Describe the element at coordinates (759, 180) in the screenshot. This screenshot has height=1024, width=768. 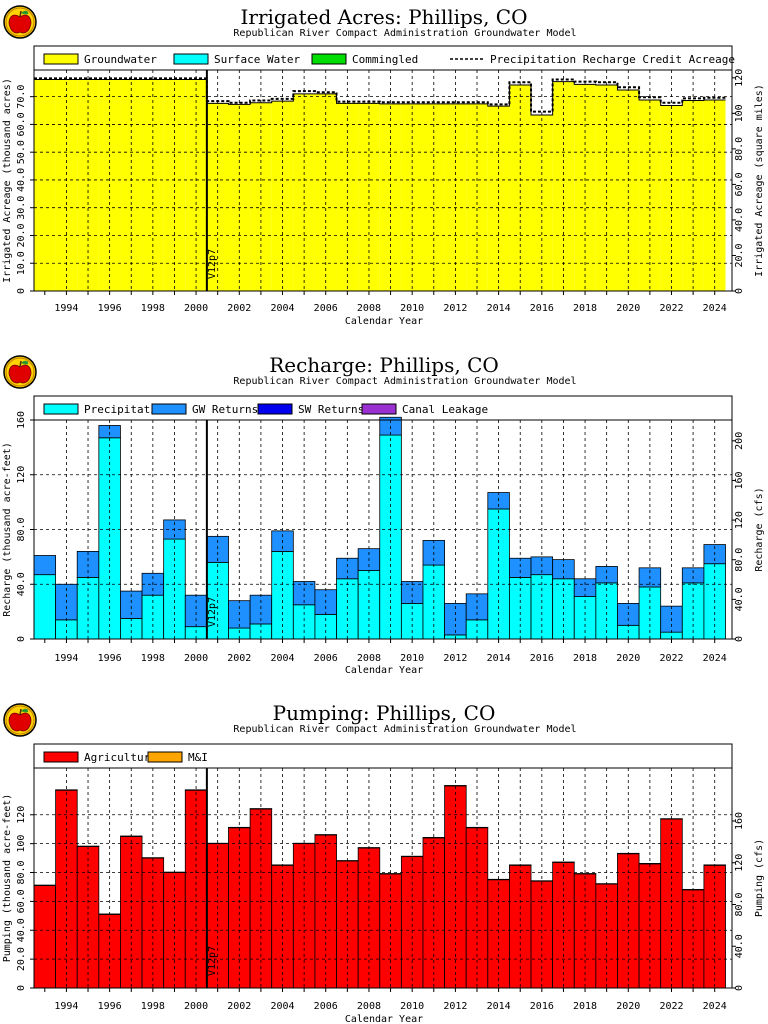
I see `y-axis-label-right: Irrigated Acreage (square miles)` at that location.